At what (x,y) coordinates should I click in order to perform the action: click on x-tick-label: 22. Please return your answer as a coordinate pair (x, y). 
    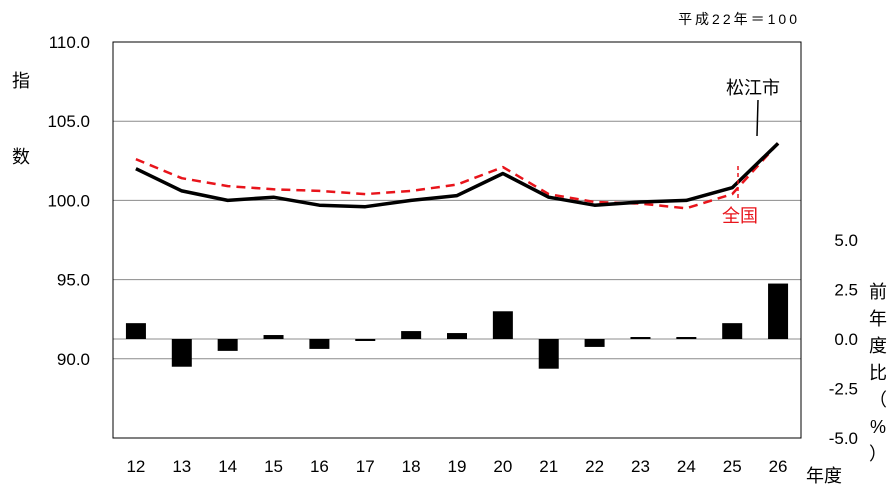
    Looking at the image, I should click on (594, 466).